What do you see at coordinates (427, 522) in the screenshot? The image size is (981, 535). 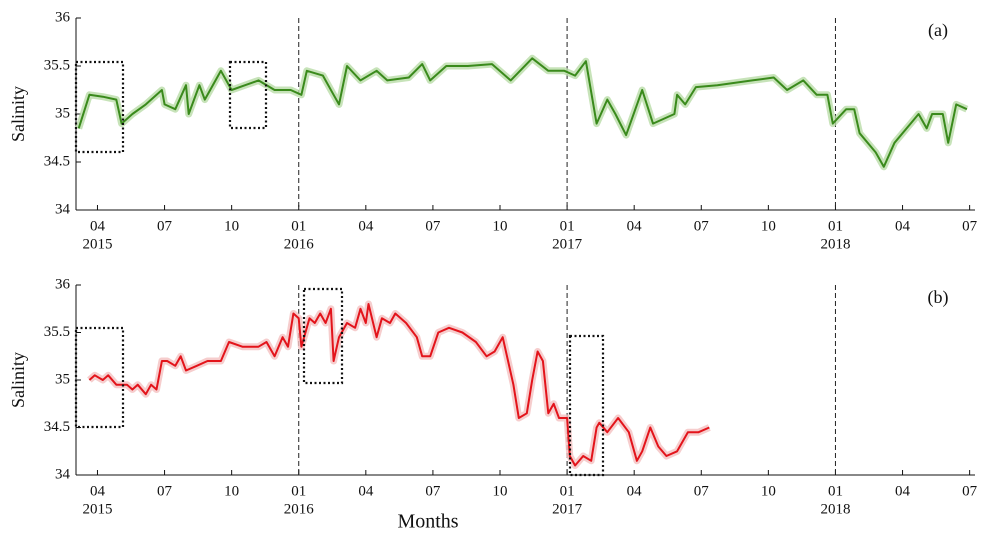 I see `x-axis-label: Months` at bounding box center [427, 522].